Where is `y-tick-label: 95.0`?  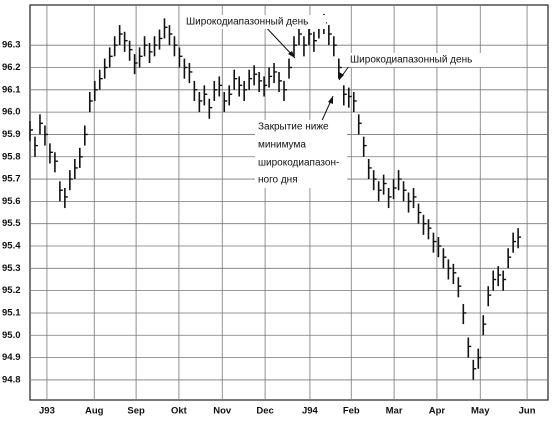 y-tick-label: 95.0 is located at coordinates (11, 335).